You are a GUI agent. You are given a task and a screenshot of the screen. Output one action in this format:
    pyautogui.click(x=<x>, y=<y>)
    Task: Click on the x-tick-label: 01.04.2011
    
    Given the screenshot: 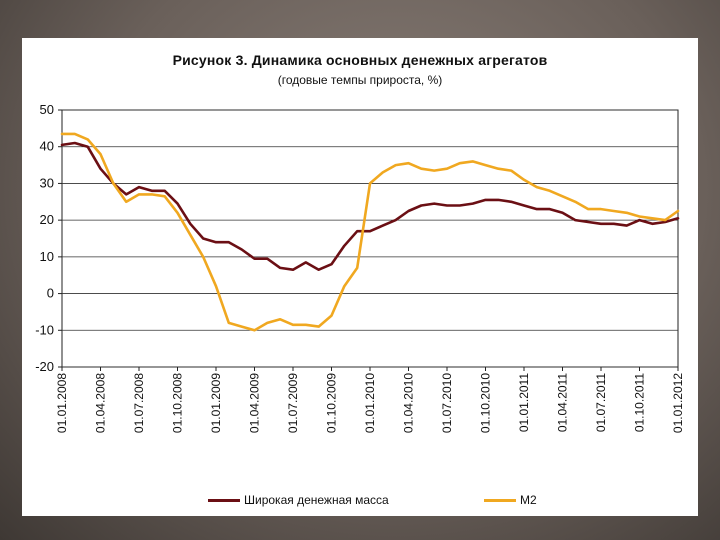 What is the action you would take?
    pyautogui.click(x=563, y=402)
    